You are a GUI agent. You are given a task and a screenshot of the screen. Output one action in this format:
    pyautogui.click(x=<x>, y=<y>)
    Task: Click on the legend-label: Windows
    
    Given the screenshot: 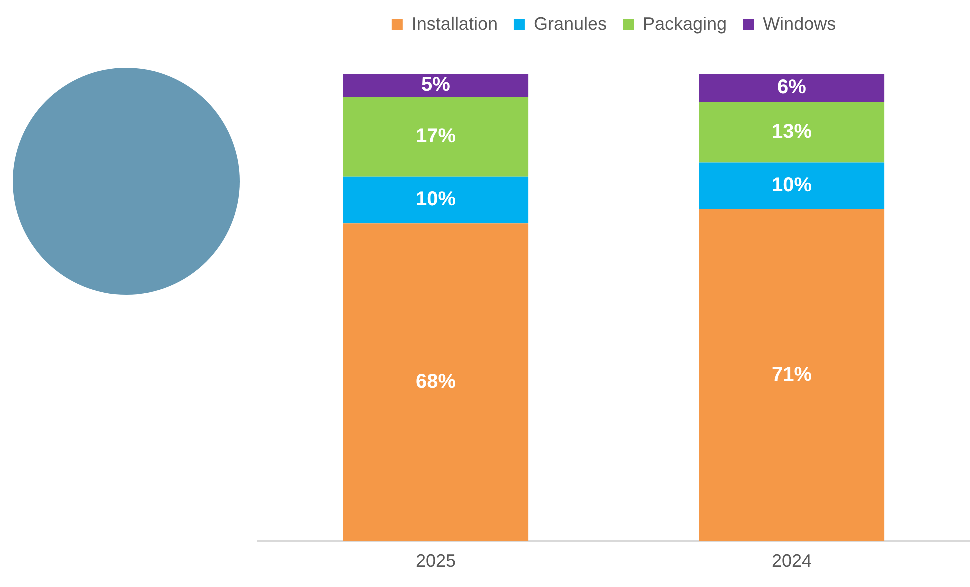 What is the action you would take?
    pyautogui.click(x=799, y=24)
    